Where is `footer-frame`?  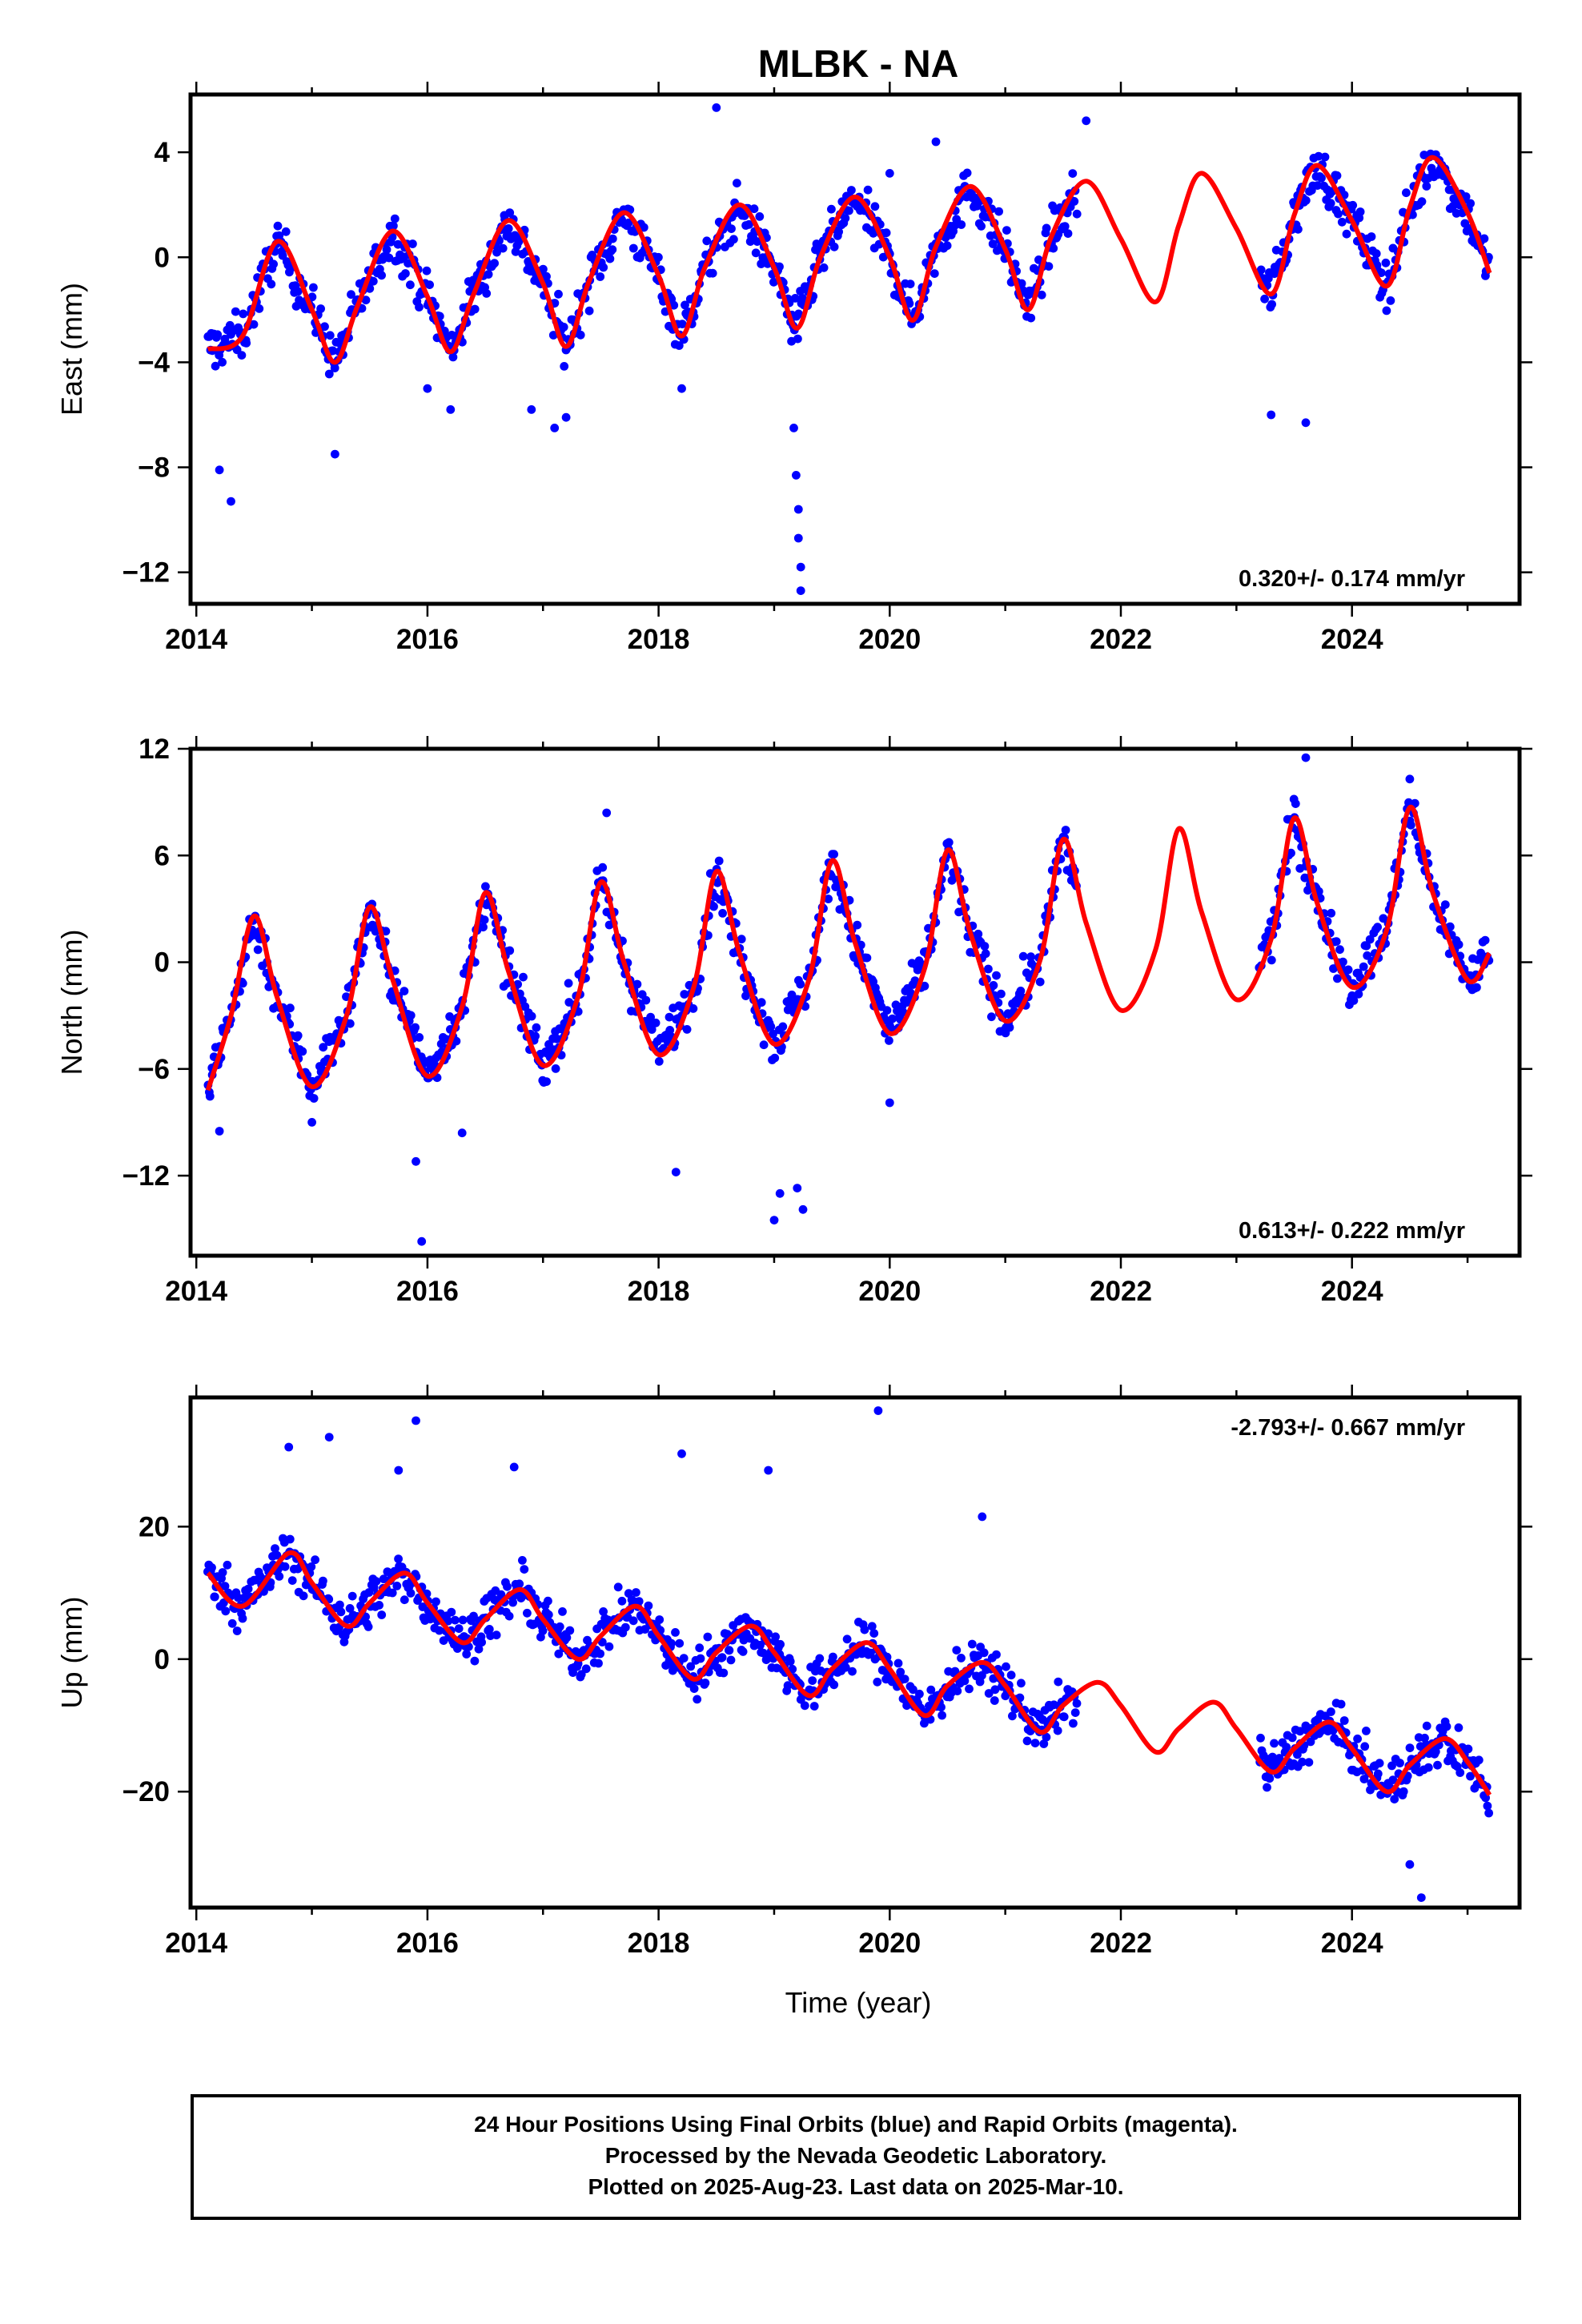
footer-frame is located at coordinates (856, 2157).